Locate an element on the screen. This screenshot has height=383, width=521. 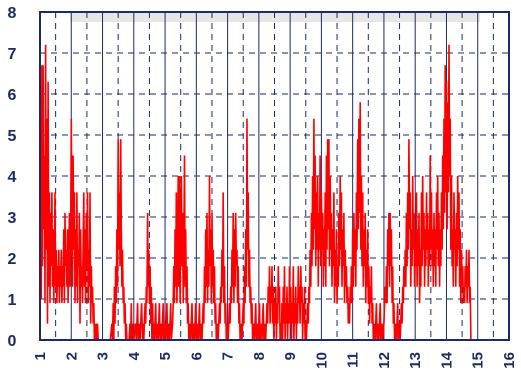
x-tick-label: 14 is located at coordinates (446, 359).